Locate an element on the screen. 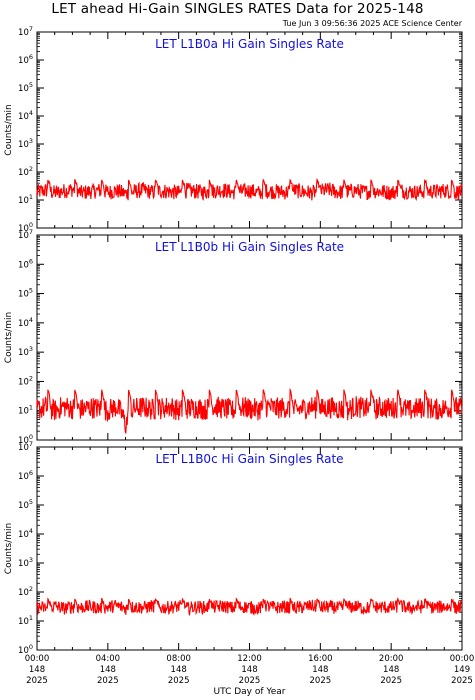 The height and width of the screenshot is (700, 475). panel-title: LET L1B0a Hi Gain Singles Rate is located at coordinates (249, 44).